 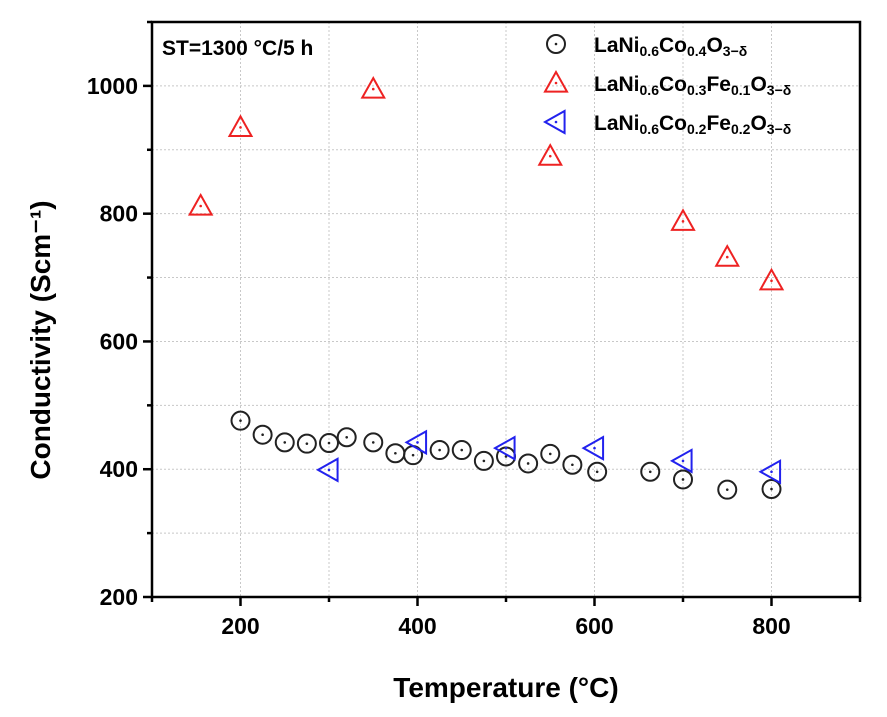 I want to click on annotation-text: ST=1300 °C/5 h, so click(x=237, y=48).